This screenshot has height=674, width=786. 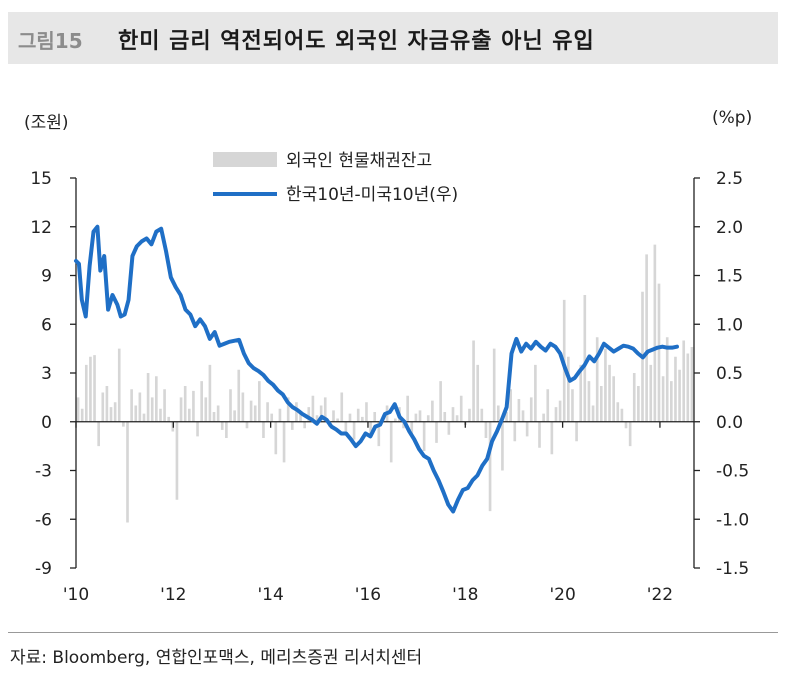 I want to click on x-tick-label: '18, so click(x=465, y=595).